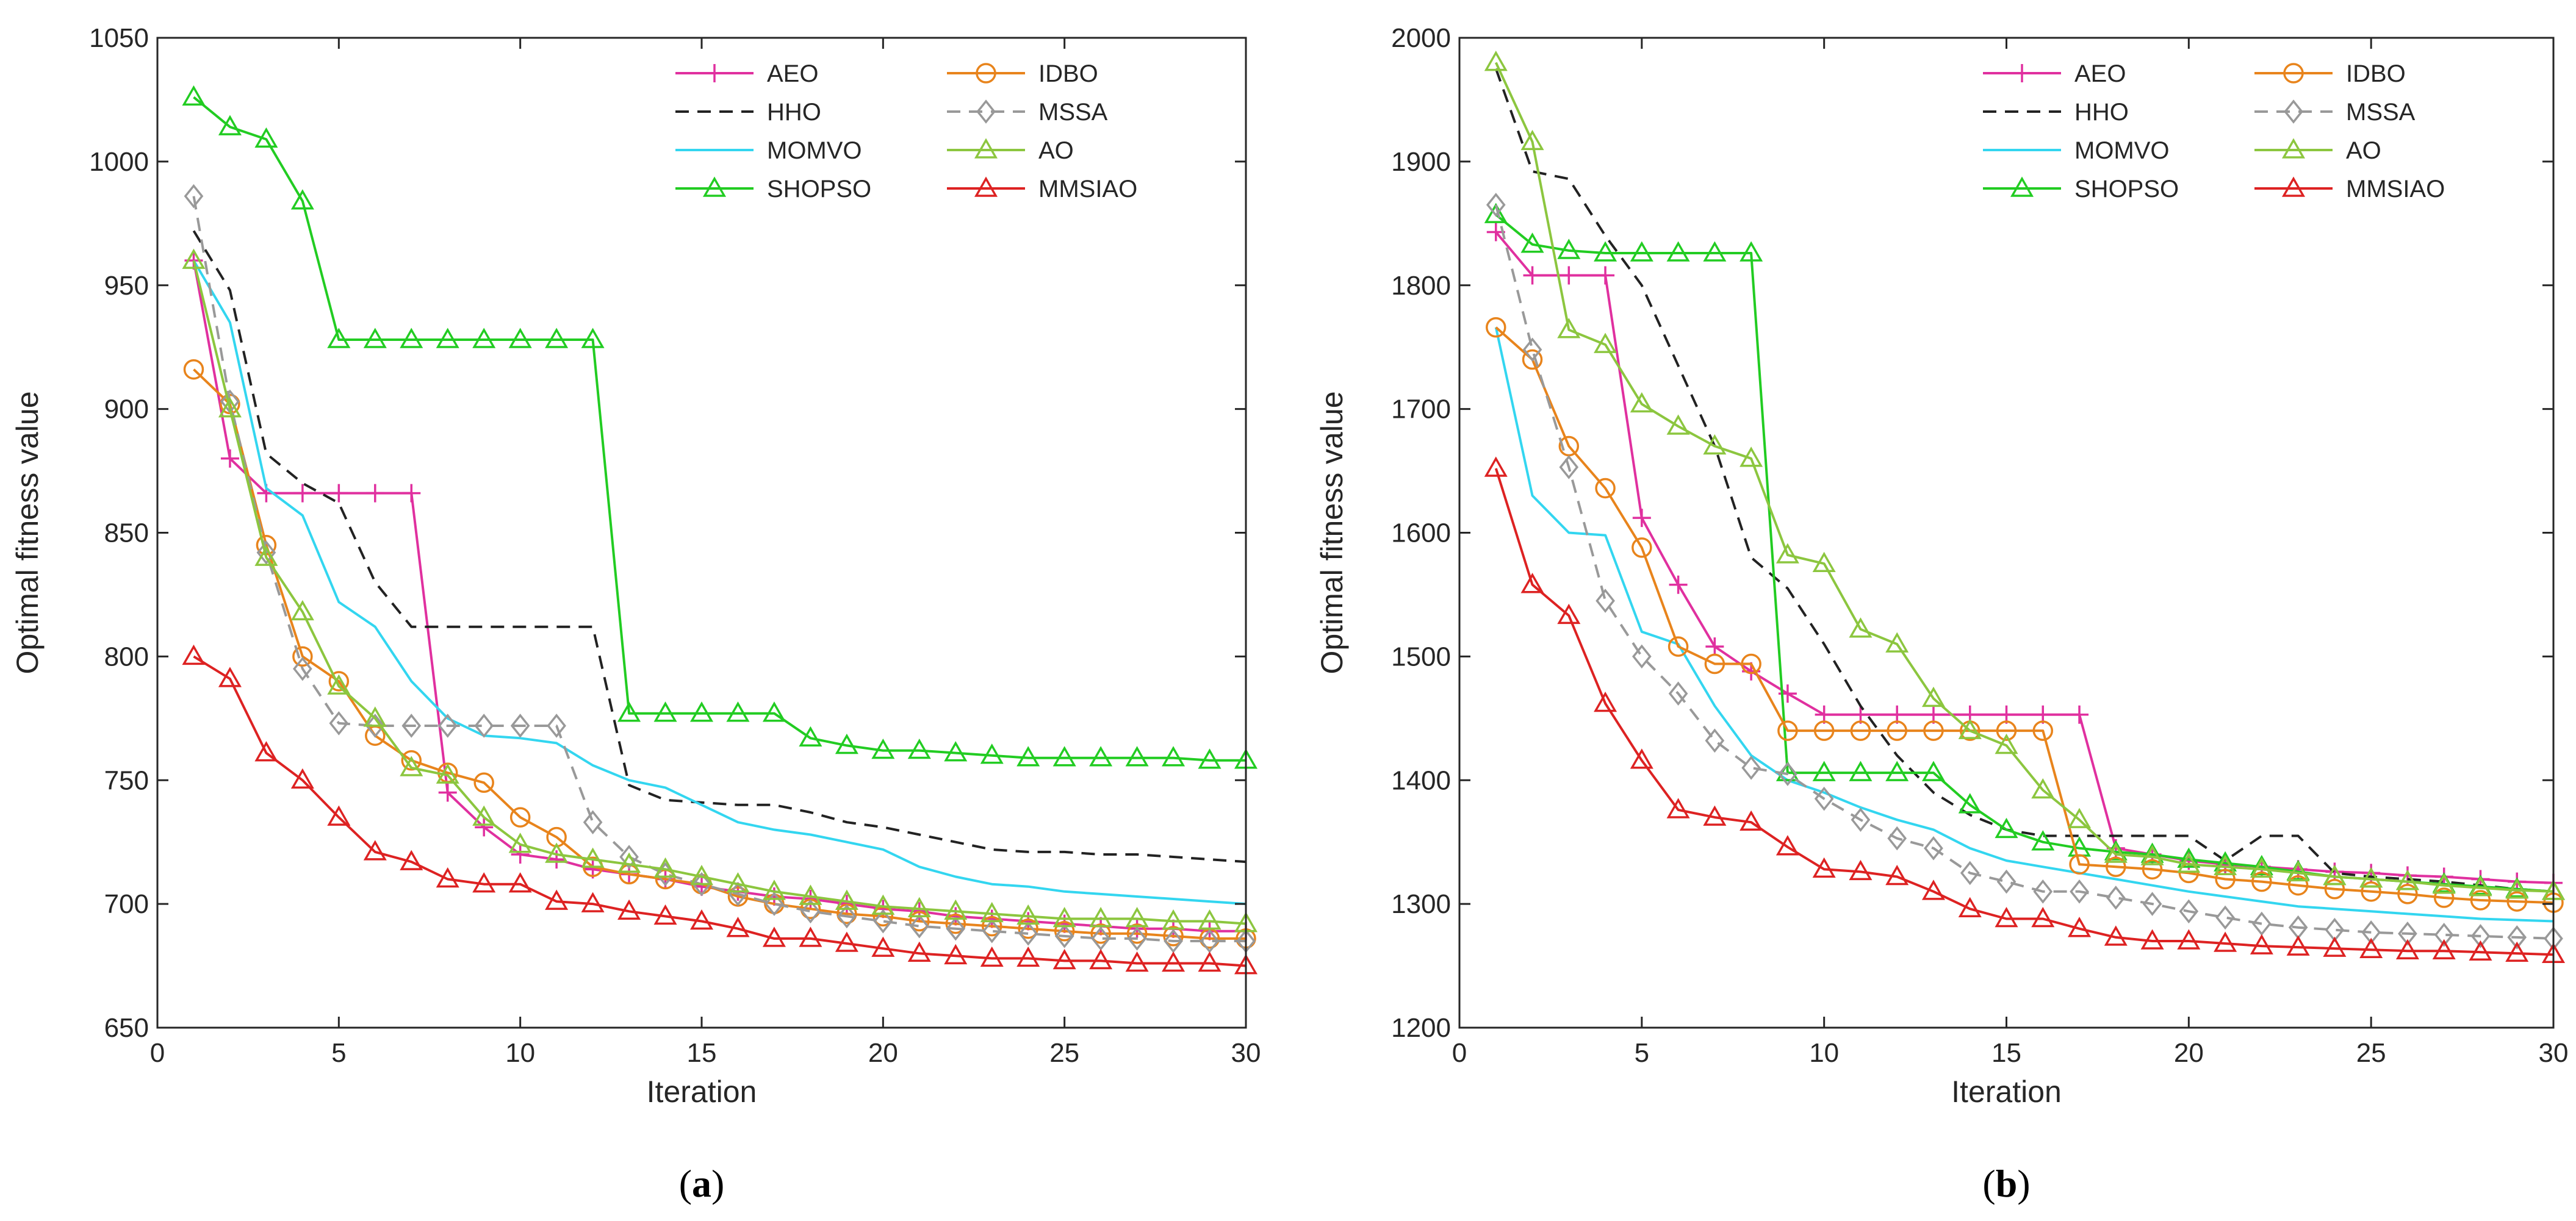 The height and width of the screenshot is (1221, 2576). I want to click on series-mmsiao, so click(720, 809).